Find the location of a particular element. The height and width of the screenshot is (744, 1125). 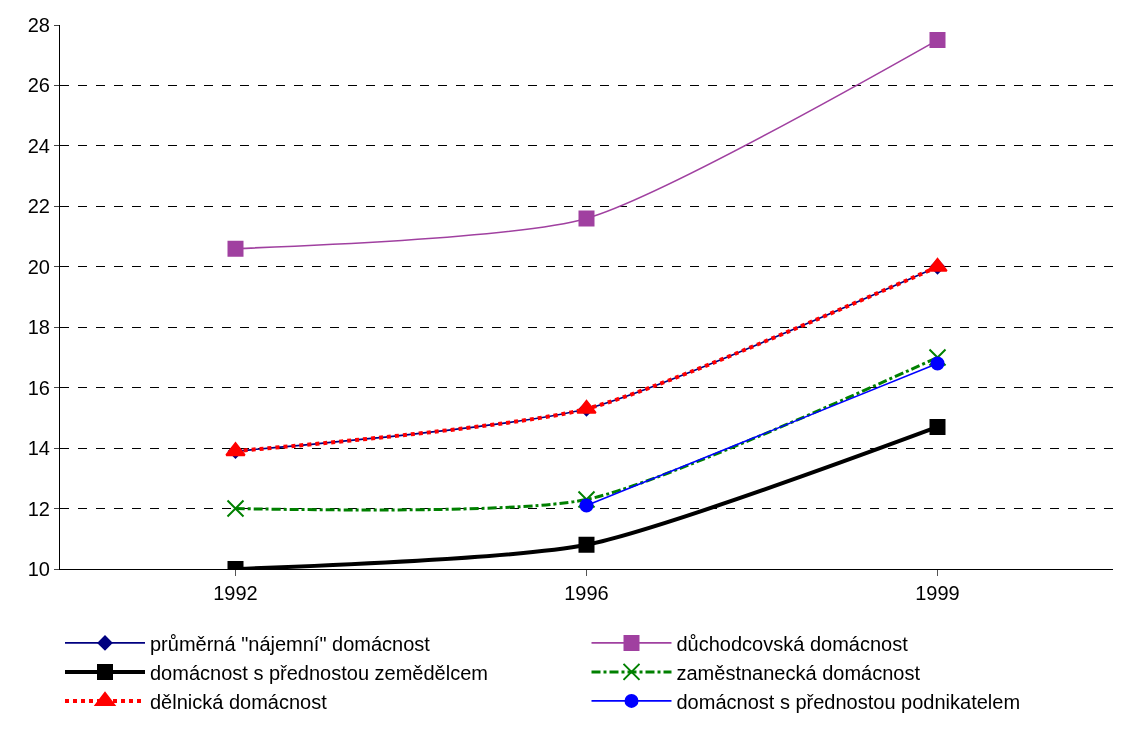

legend-label: zaměstnanecká domácnost is located at coordinates (798, 672).